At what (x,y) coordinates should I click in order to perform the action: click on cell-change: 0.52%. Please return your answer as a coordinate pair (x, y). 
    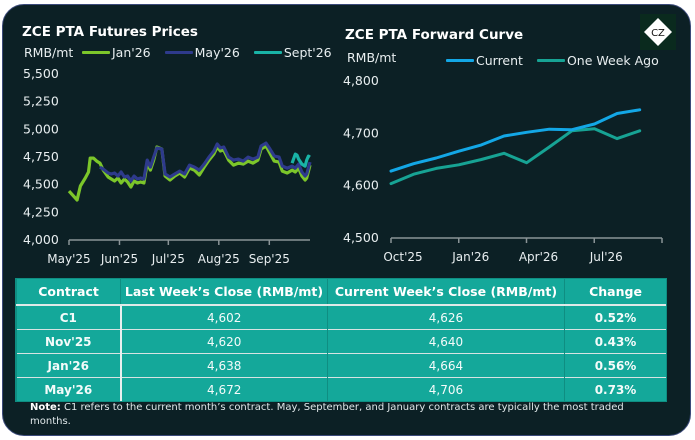
    Looking at the image, I should click on (615, 317).